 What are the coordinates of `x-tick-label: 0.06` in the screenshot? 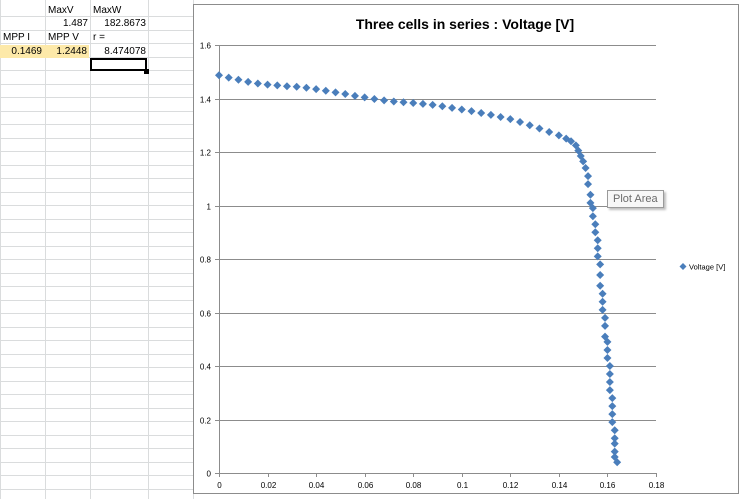 It's located at (366, 485).